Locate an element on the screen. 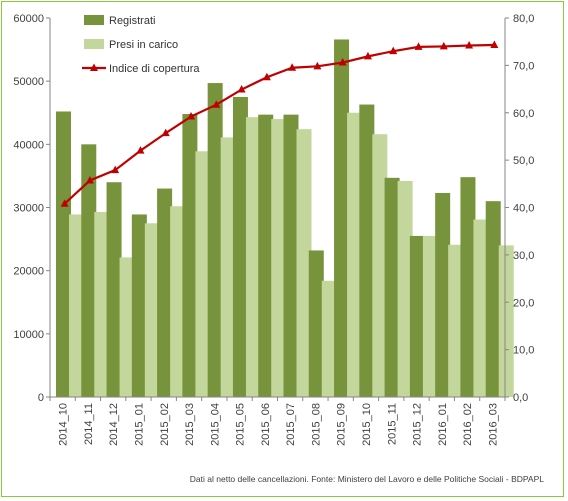 The width and height of the screenshot is (568, 501). x-tick-label: 2015_08 is located at coordinates (316, 424).